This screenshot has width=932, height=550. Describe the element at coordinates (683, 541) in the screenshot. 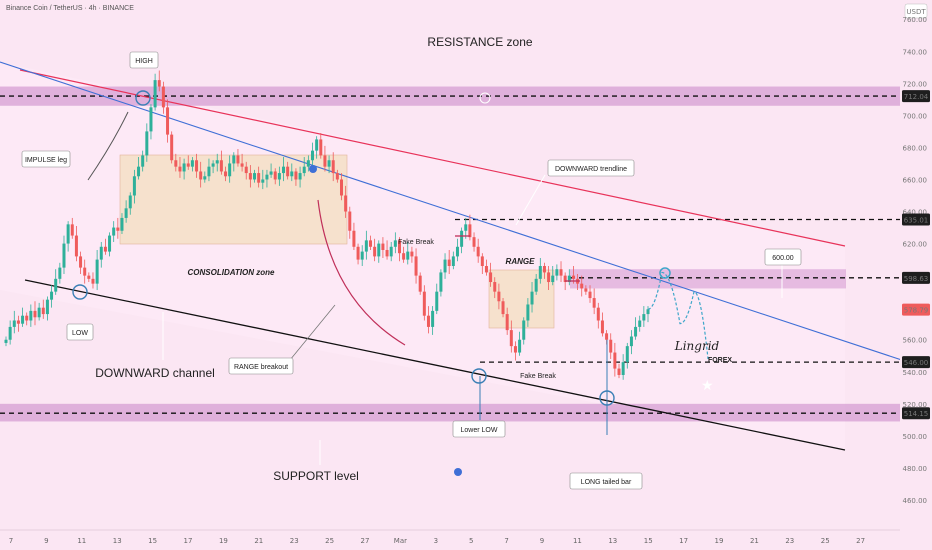

I see `x-tick-label: 17` at that location.